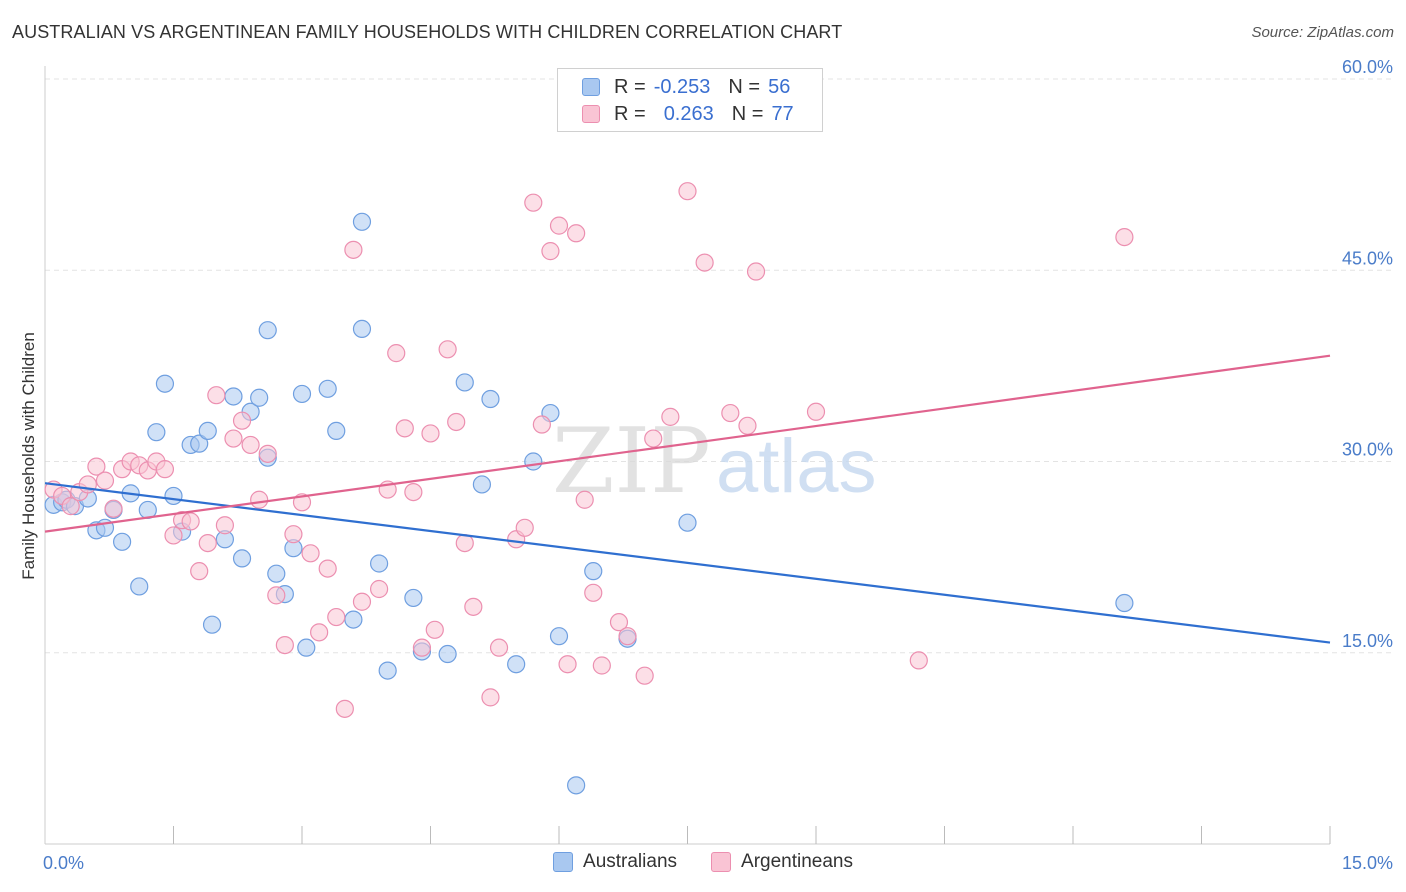 Image resolution: width=1406 pixels, height=892 pixels. Describe the element at coordinates (782, 113) in the screenshot. I see `legend-n-value: 77` at that location.